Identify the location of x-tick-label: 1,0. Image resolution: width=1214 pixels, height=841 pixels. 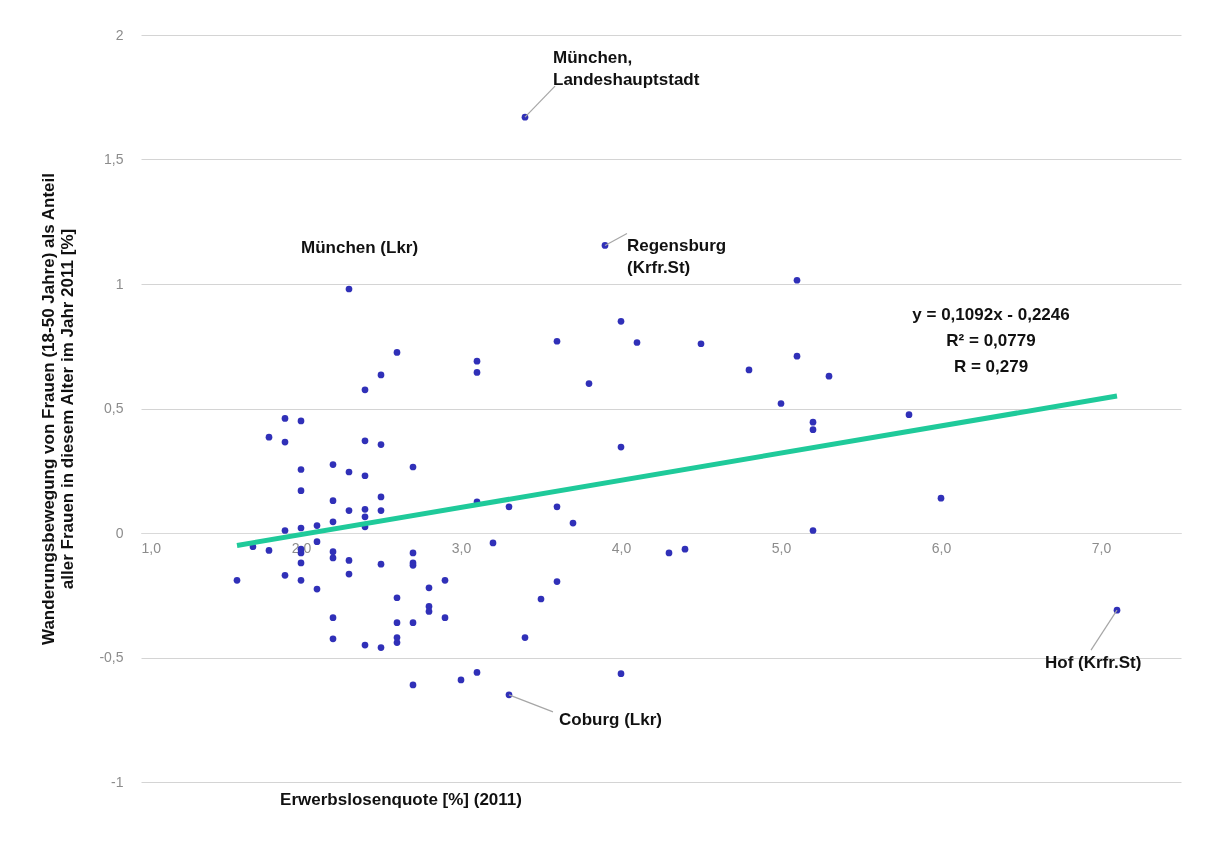
(151, 547).